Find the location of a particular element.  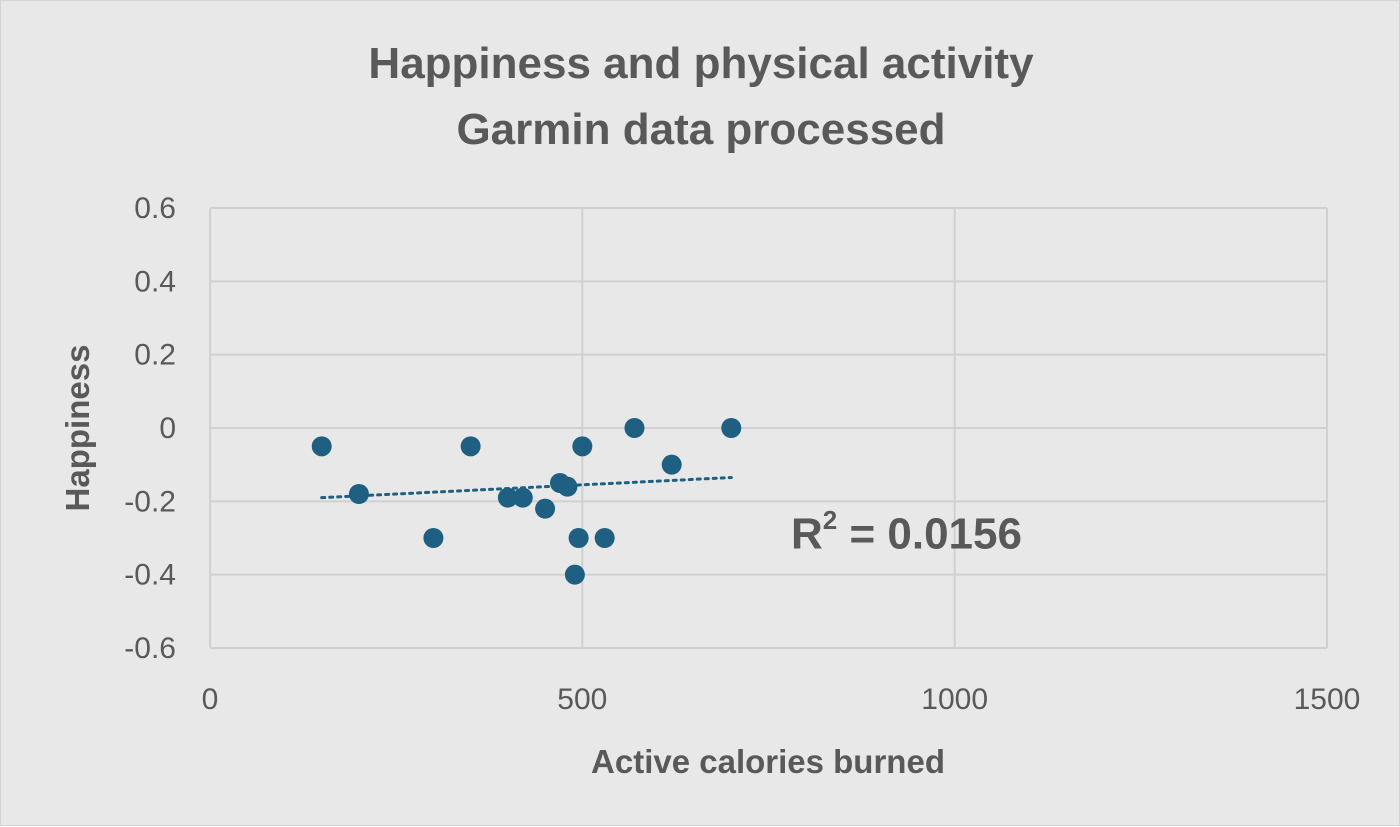

r-squared-annotation: R2 = 0.0156 is located at coordinates (906, 532).